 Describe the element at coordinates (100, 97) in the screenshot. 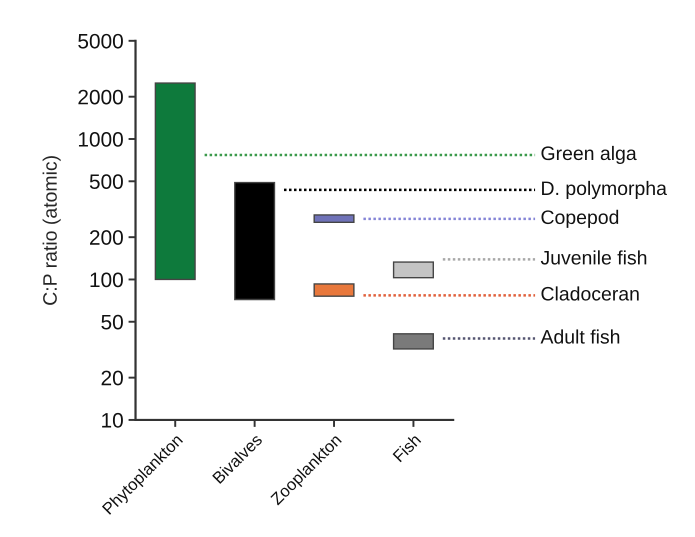

I see `y-tick-label: 2000` at that location.